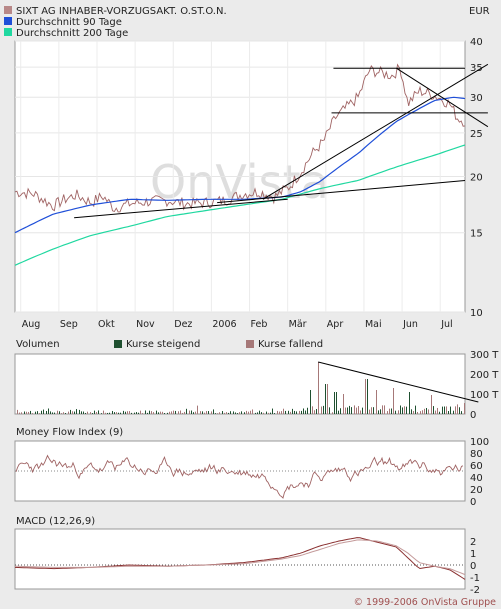 The image size is (501, 609). Describe the element at coordinates (69, 432) in the screenshot. I see `mfi-title: Money Flow Index (9)` at that location.